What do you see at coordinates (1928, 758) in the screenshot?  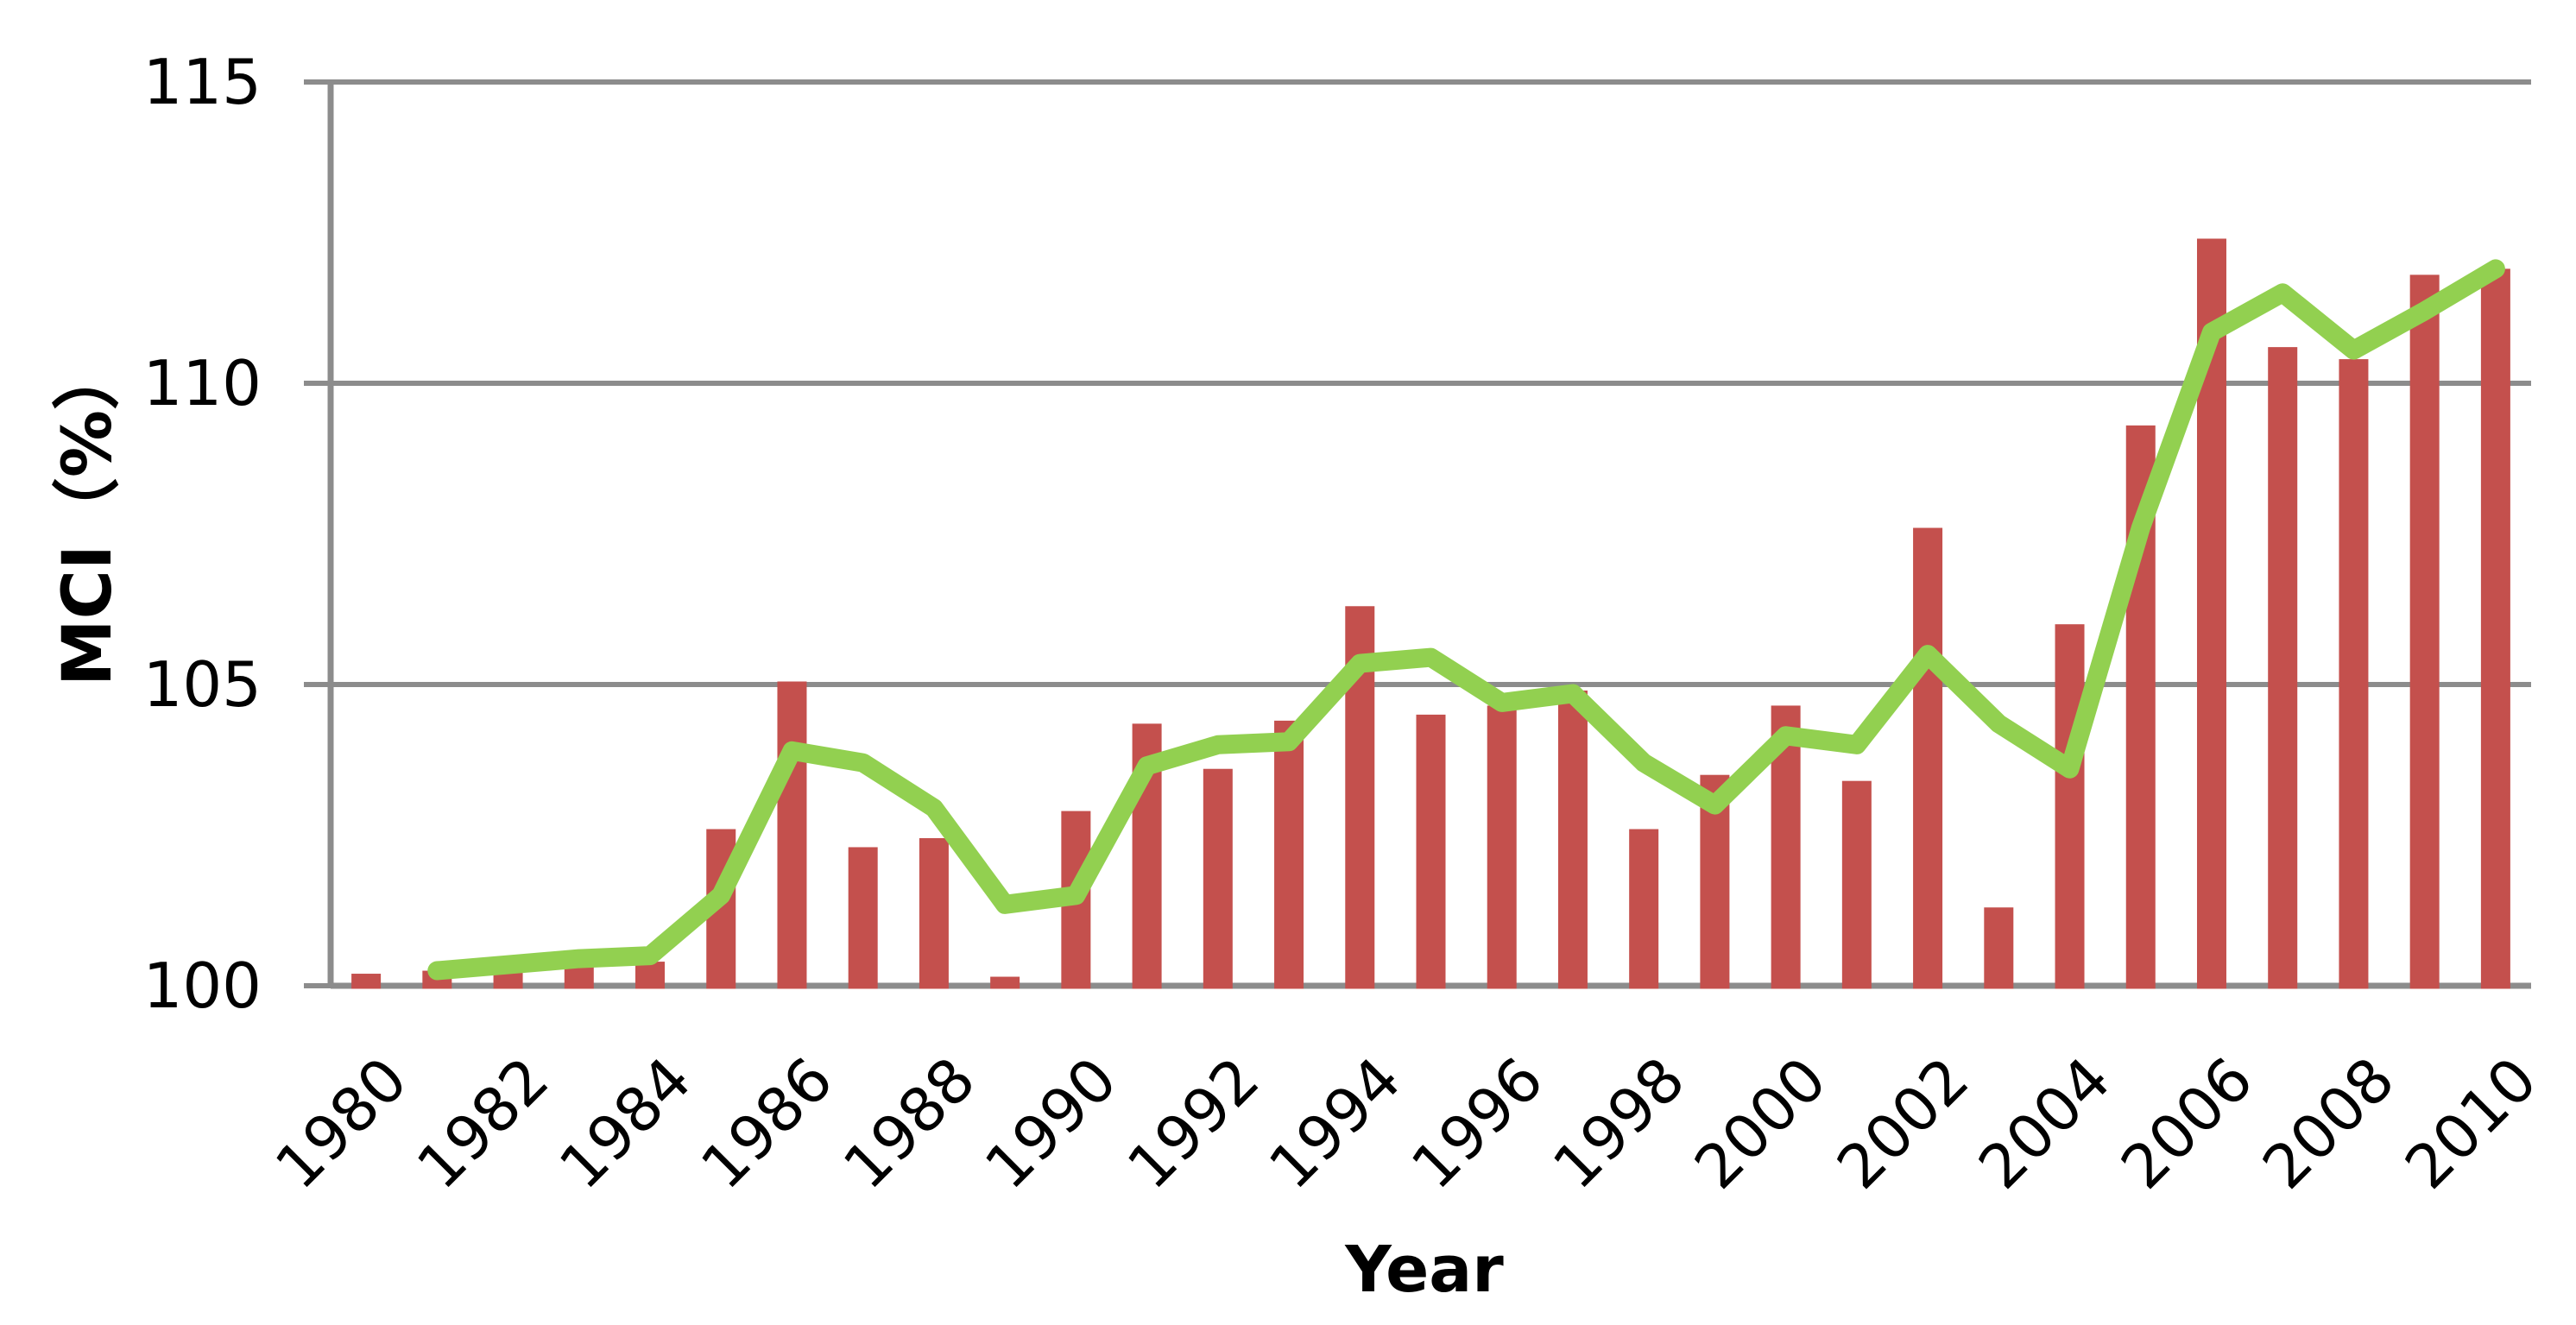 I see `bar-2002` at bounding box center [1928, 758].